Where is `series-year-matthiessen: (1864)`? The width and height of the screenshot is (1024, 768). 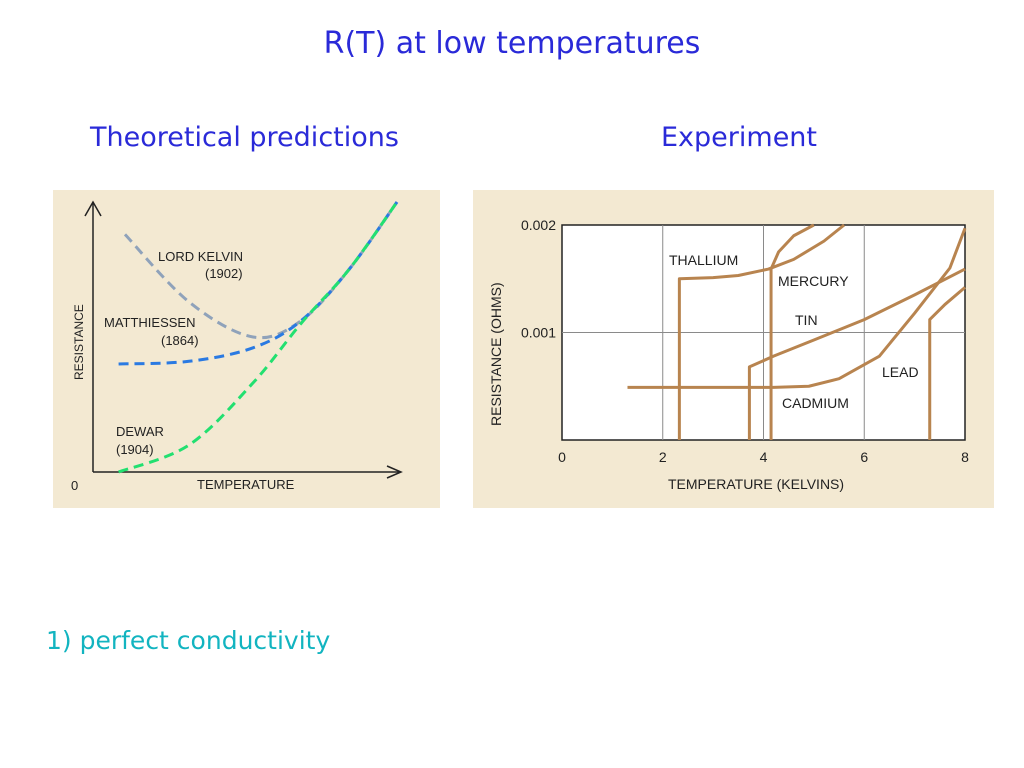
series-year-matthiessen: (1864) is located at coordinates (180, 340).